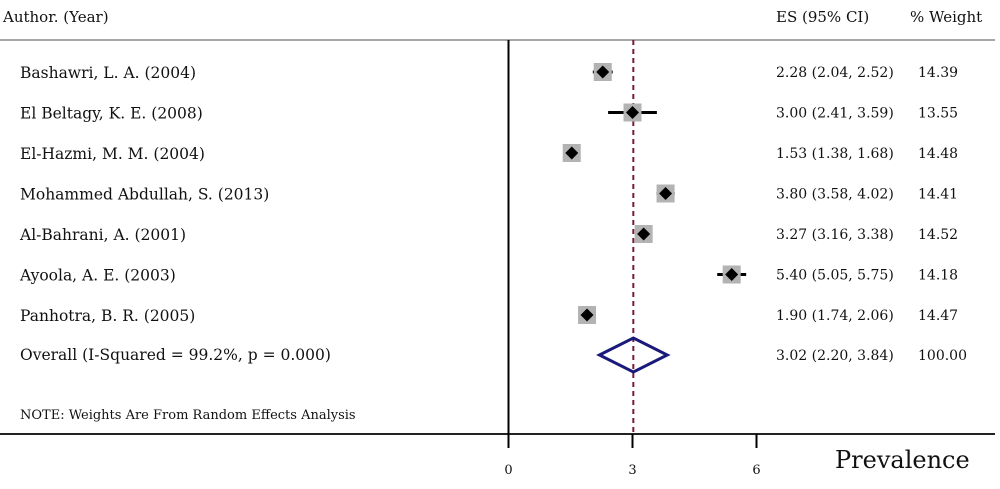 This screenshot has height=489, width=1000. Describe the element at coordinates (938, 154) in the screenshot. I see `study-weight-text: 14.48` at that location.